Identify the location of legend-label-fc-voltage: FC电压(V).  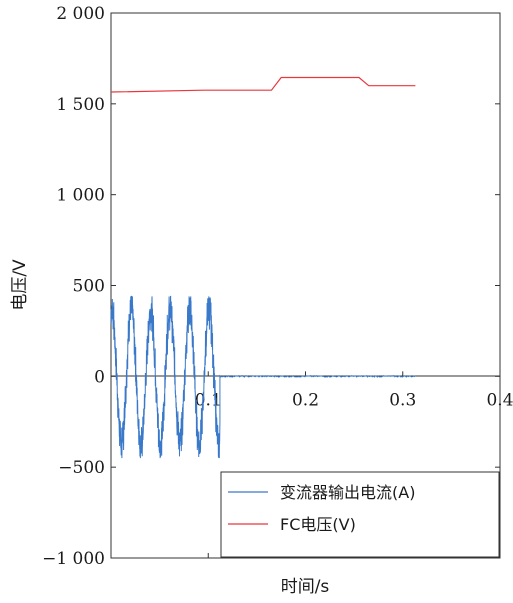
(318, 524).